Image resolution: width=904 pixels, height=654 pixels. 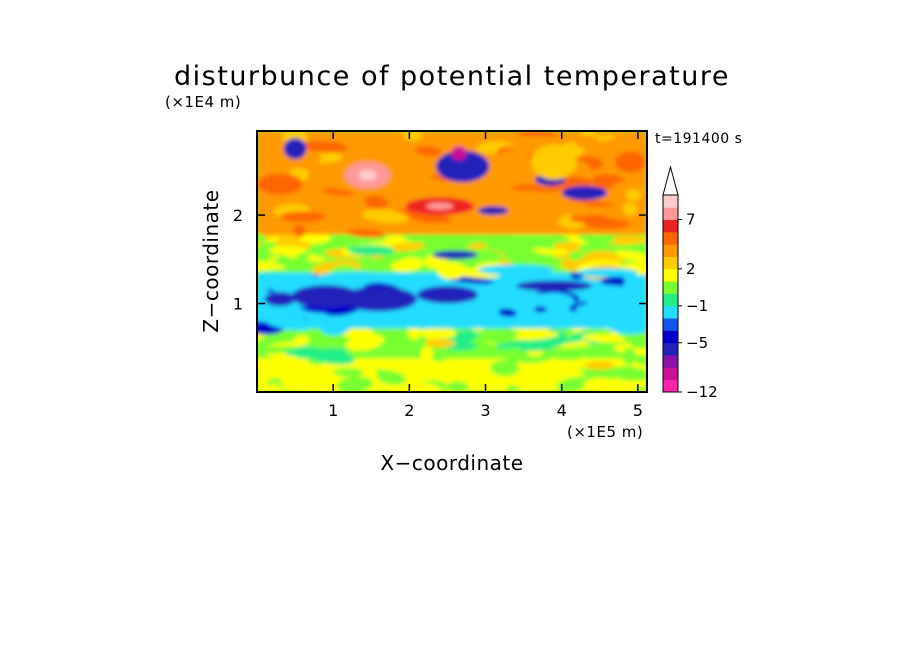 I want to click on chart-title: disturbunce of potential temperature, so click(x=452, y=76).